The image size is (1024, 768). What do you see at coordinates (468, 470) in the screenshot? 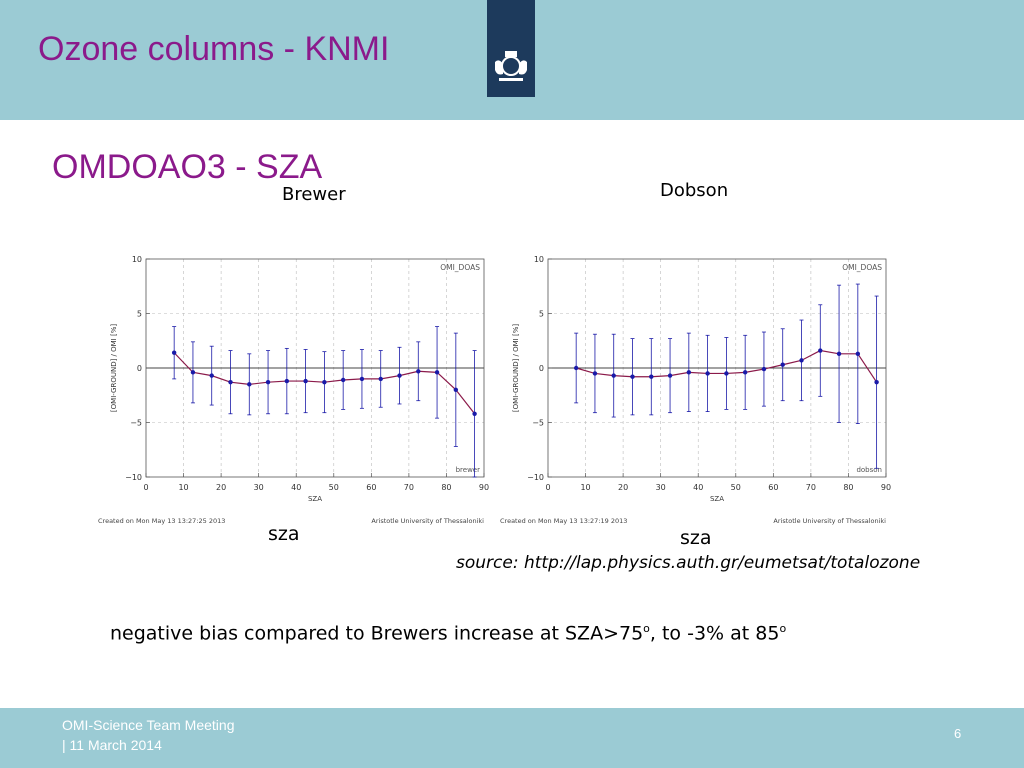
I see `corner-label: brewer` at bounding box center [468, 470].